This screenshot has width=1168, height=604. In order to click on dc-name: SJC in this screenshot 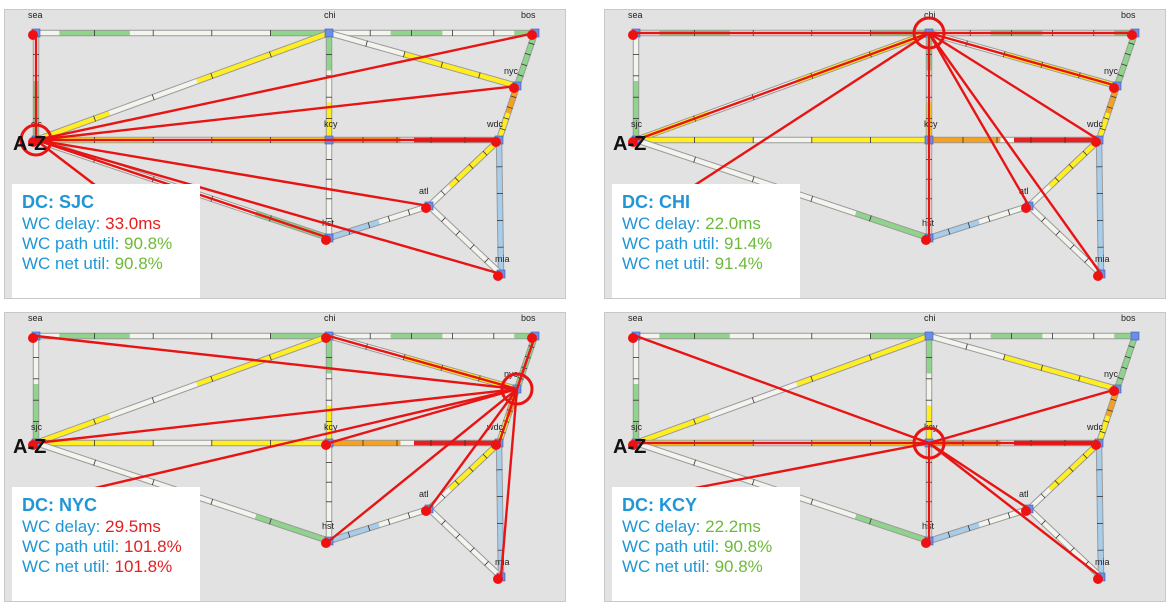, I will do `click(77, 202)`.